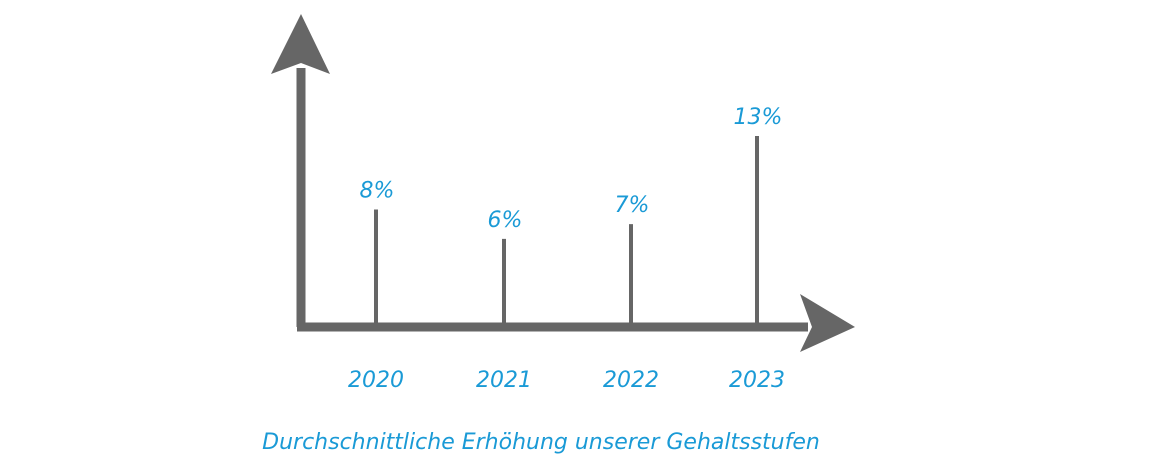 This screenshot has width=1167, height=468. What do you see at coordinates (377, 190) in the screenshot?
I see `value-label-2020: 8%` at bounding box center [377, 190].